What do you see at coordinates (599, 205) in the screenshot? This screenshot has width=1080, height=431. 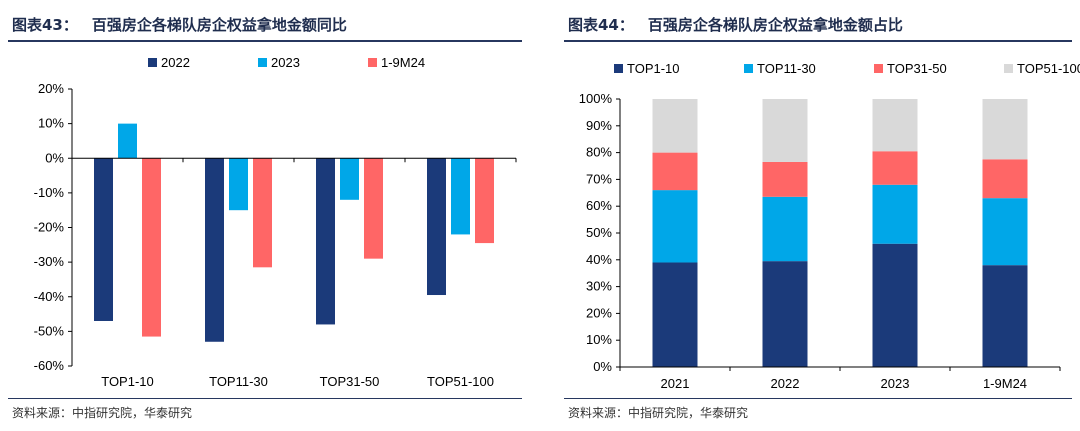 I see `y-tick-label-6: 60%` at bounding box center [599, 205].